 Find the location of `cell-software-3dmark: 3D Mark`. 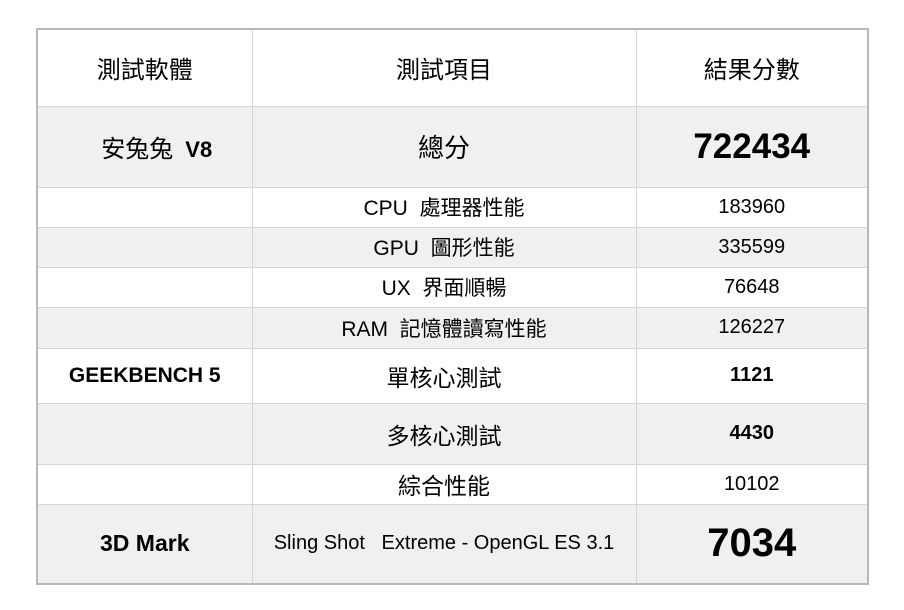

cell-software-3dmark: 3D Mark is located at coordinates (144, 544).